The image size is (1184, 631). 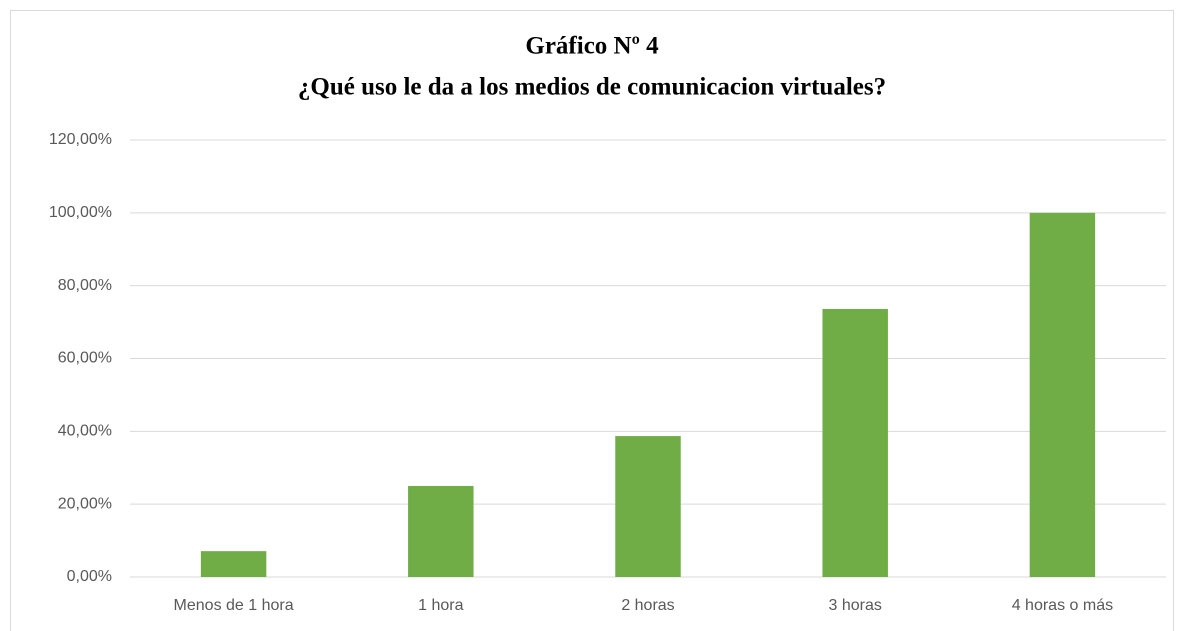 What do you see at coordinates (647, 605) in the screenshot?
I see `x-tick-label: 2 horas` at bounding box center [647, 605].